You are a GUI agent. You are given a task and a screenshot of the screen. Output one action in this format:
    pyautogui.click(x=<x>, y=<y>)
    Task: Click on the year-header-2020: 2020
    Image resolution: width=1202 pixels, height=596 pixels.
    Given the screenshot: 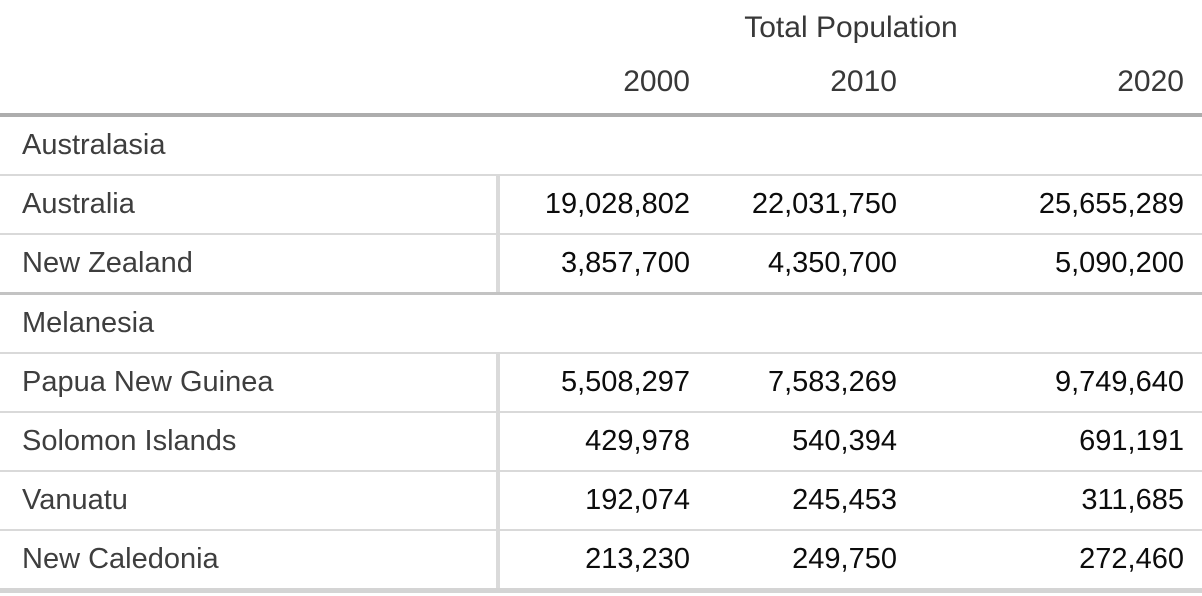 What is the action you would take?
    pyautogui.click(x=1150, y=81)
    